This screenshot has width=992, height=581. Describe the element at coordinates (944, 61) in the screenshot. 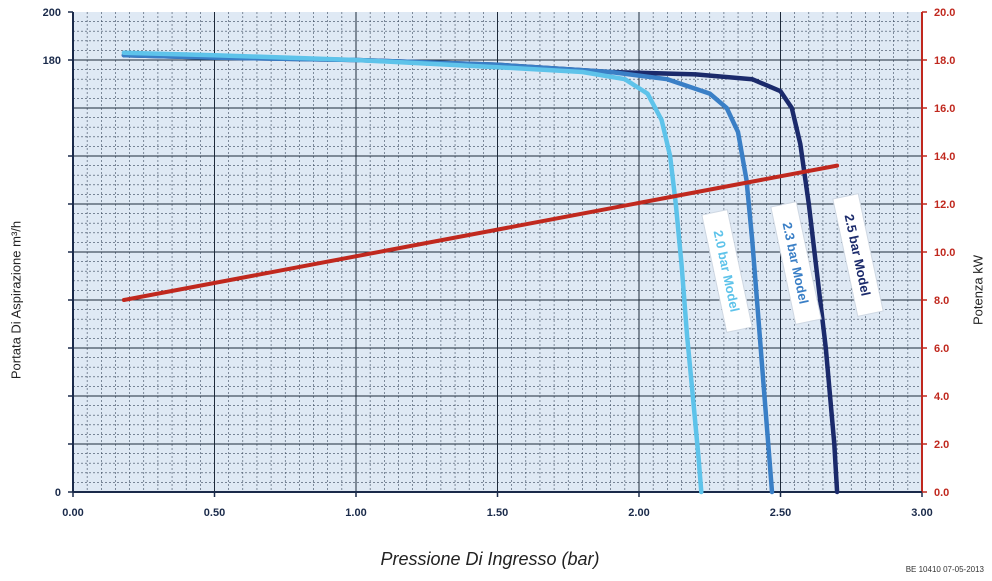

I see `y-right-tick-label: 18.0` at that location.